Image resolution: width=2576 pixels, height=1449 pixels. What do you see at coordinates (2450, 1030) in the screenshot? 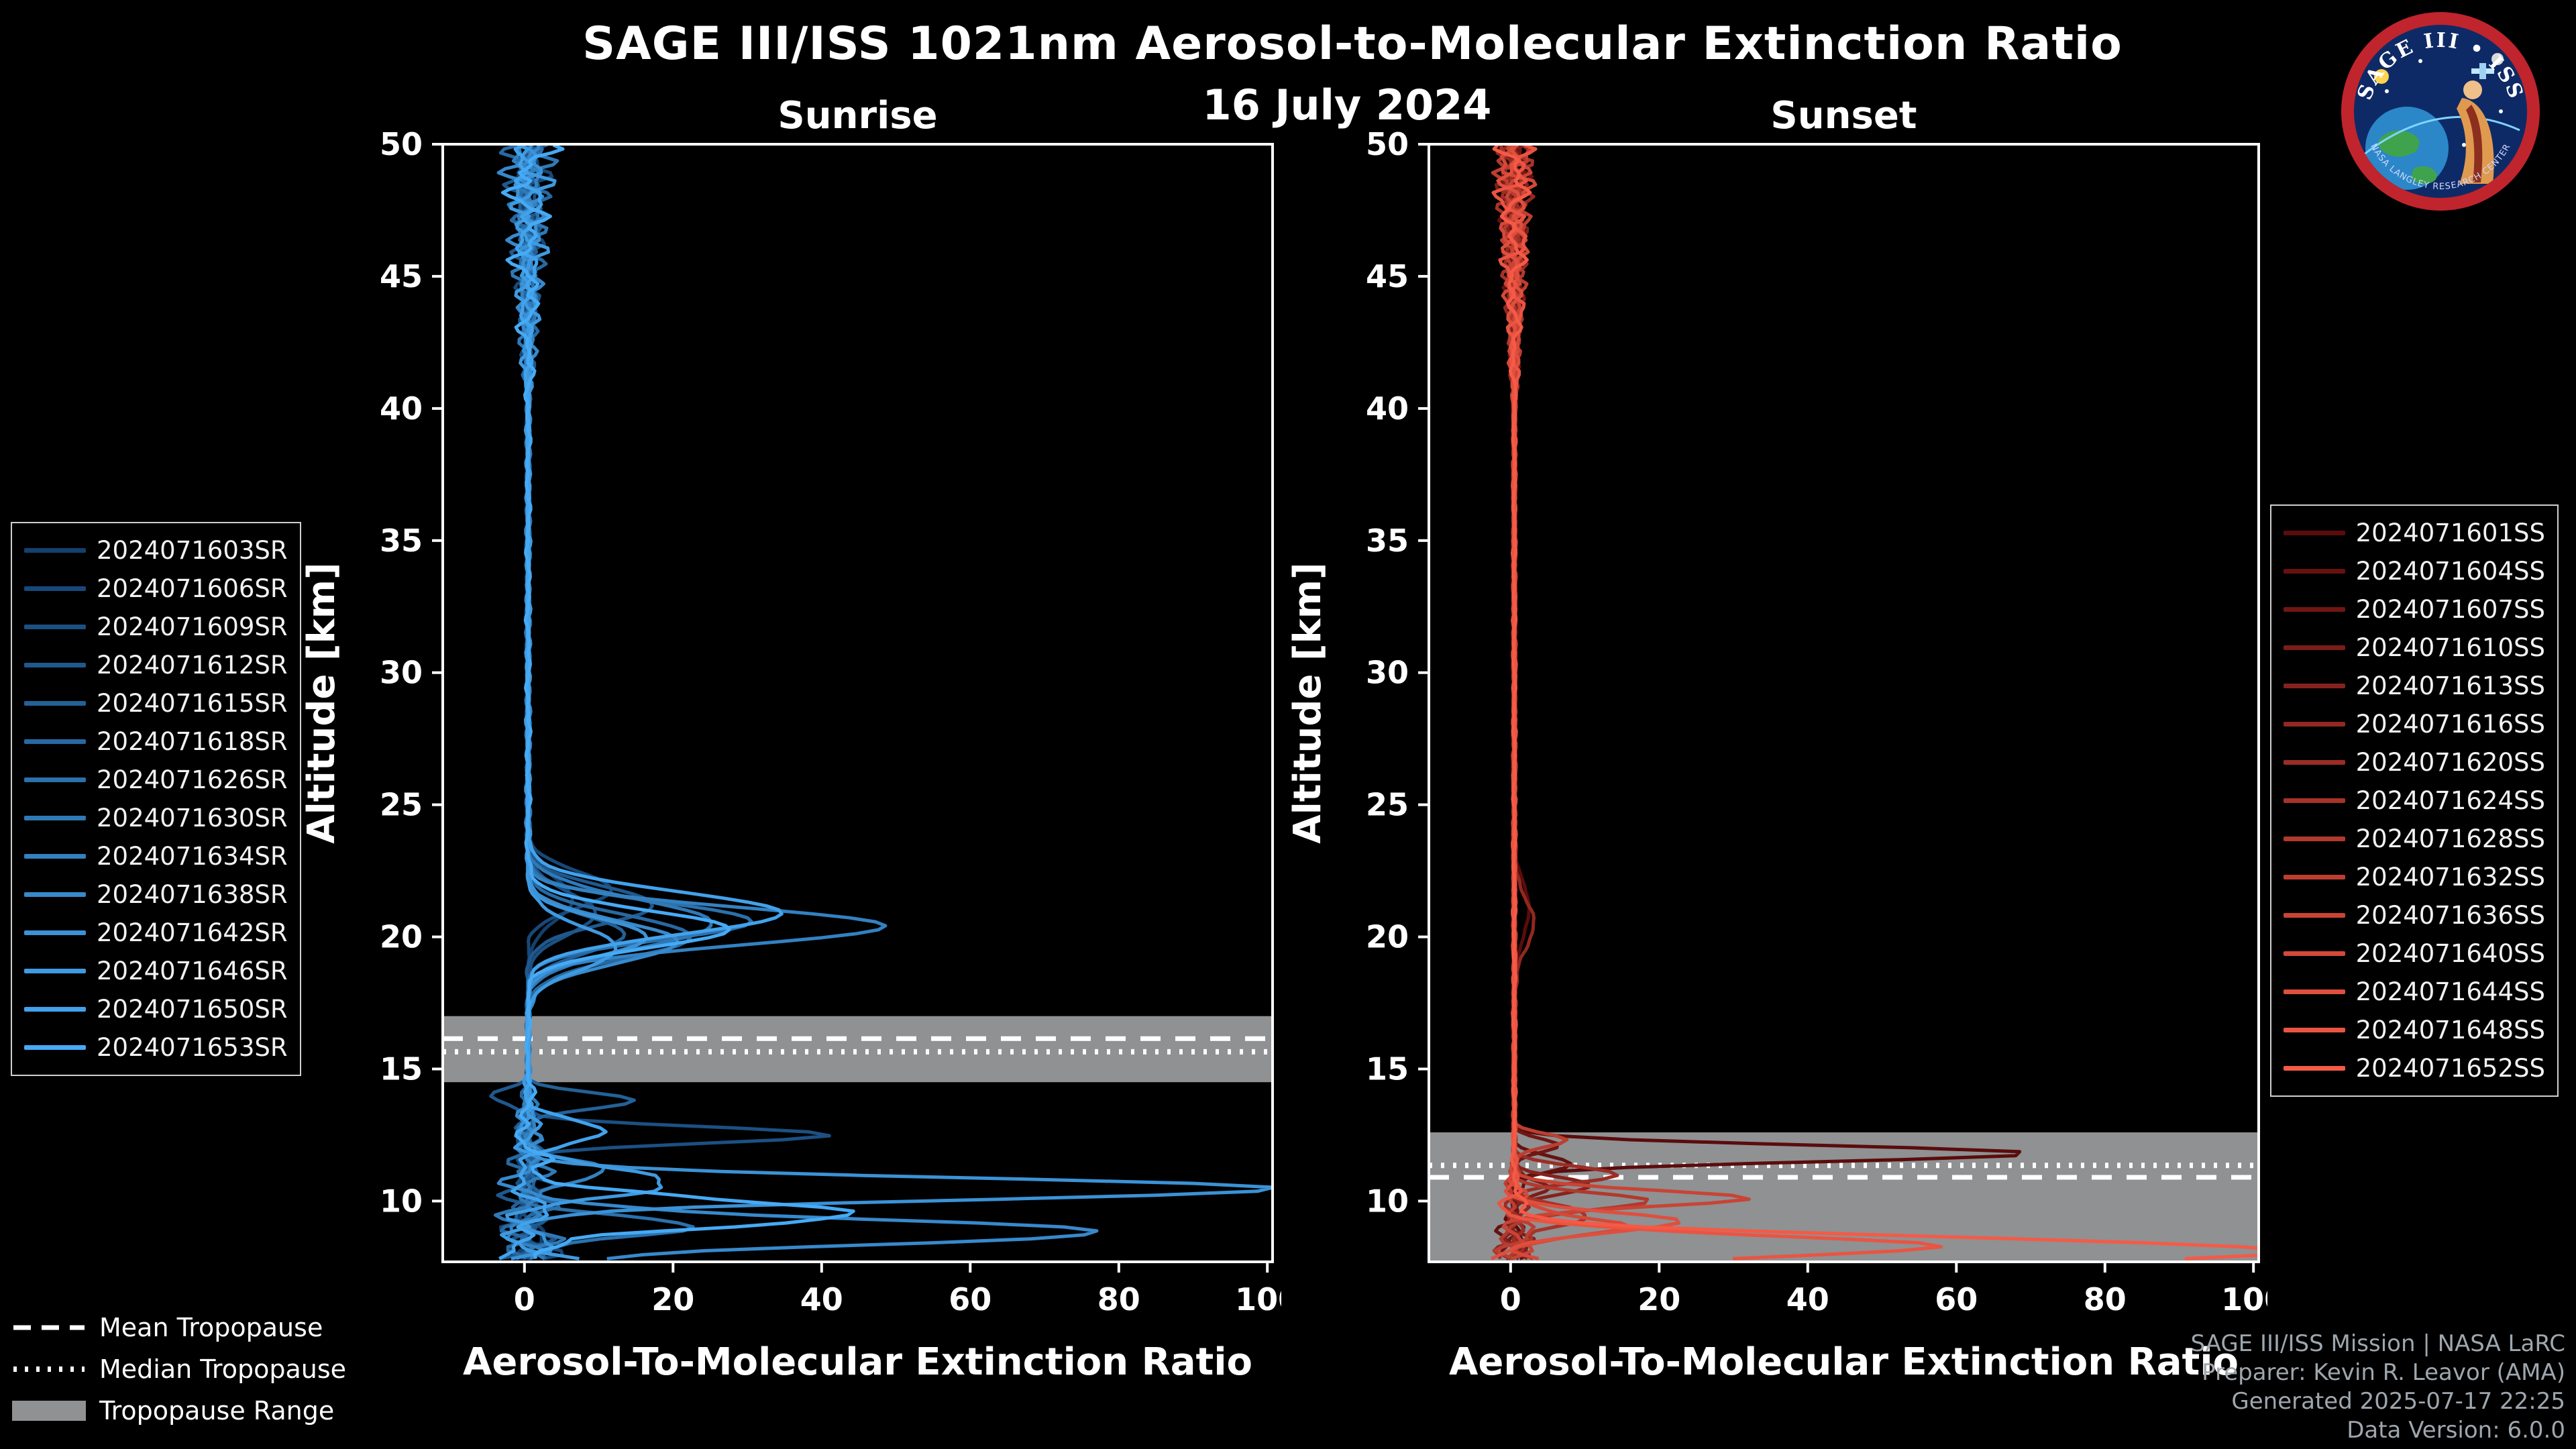
I see `legend-label: 2024071648SS` at bounding box center [2450, 1030].